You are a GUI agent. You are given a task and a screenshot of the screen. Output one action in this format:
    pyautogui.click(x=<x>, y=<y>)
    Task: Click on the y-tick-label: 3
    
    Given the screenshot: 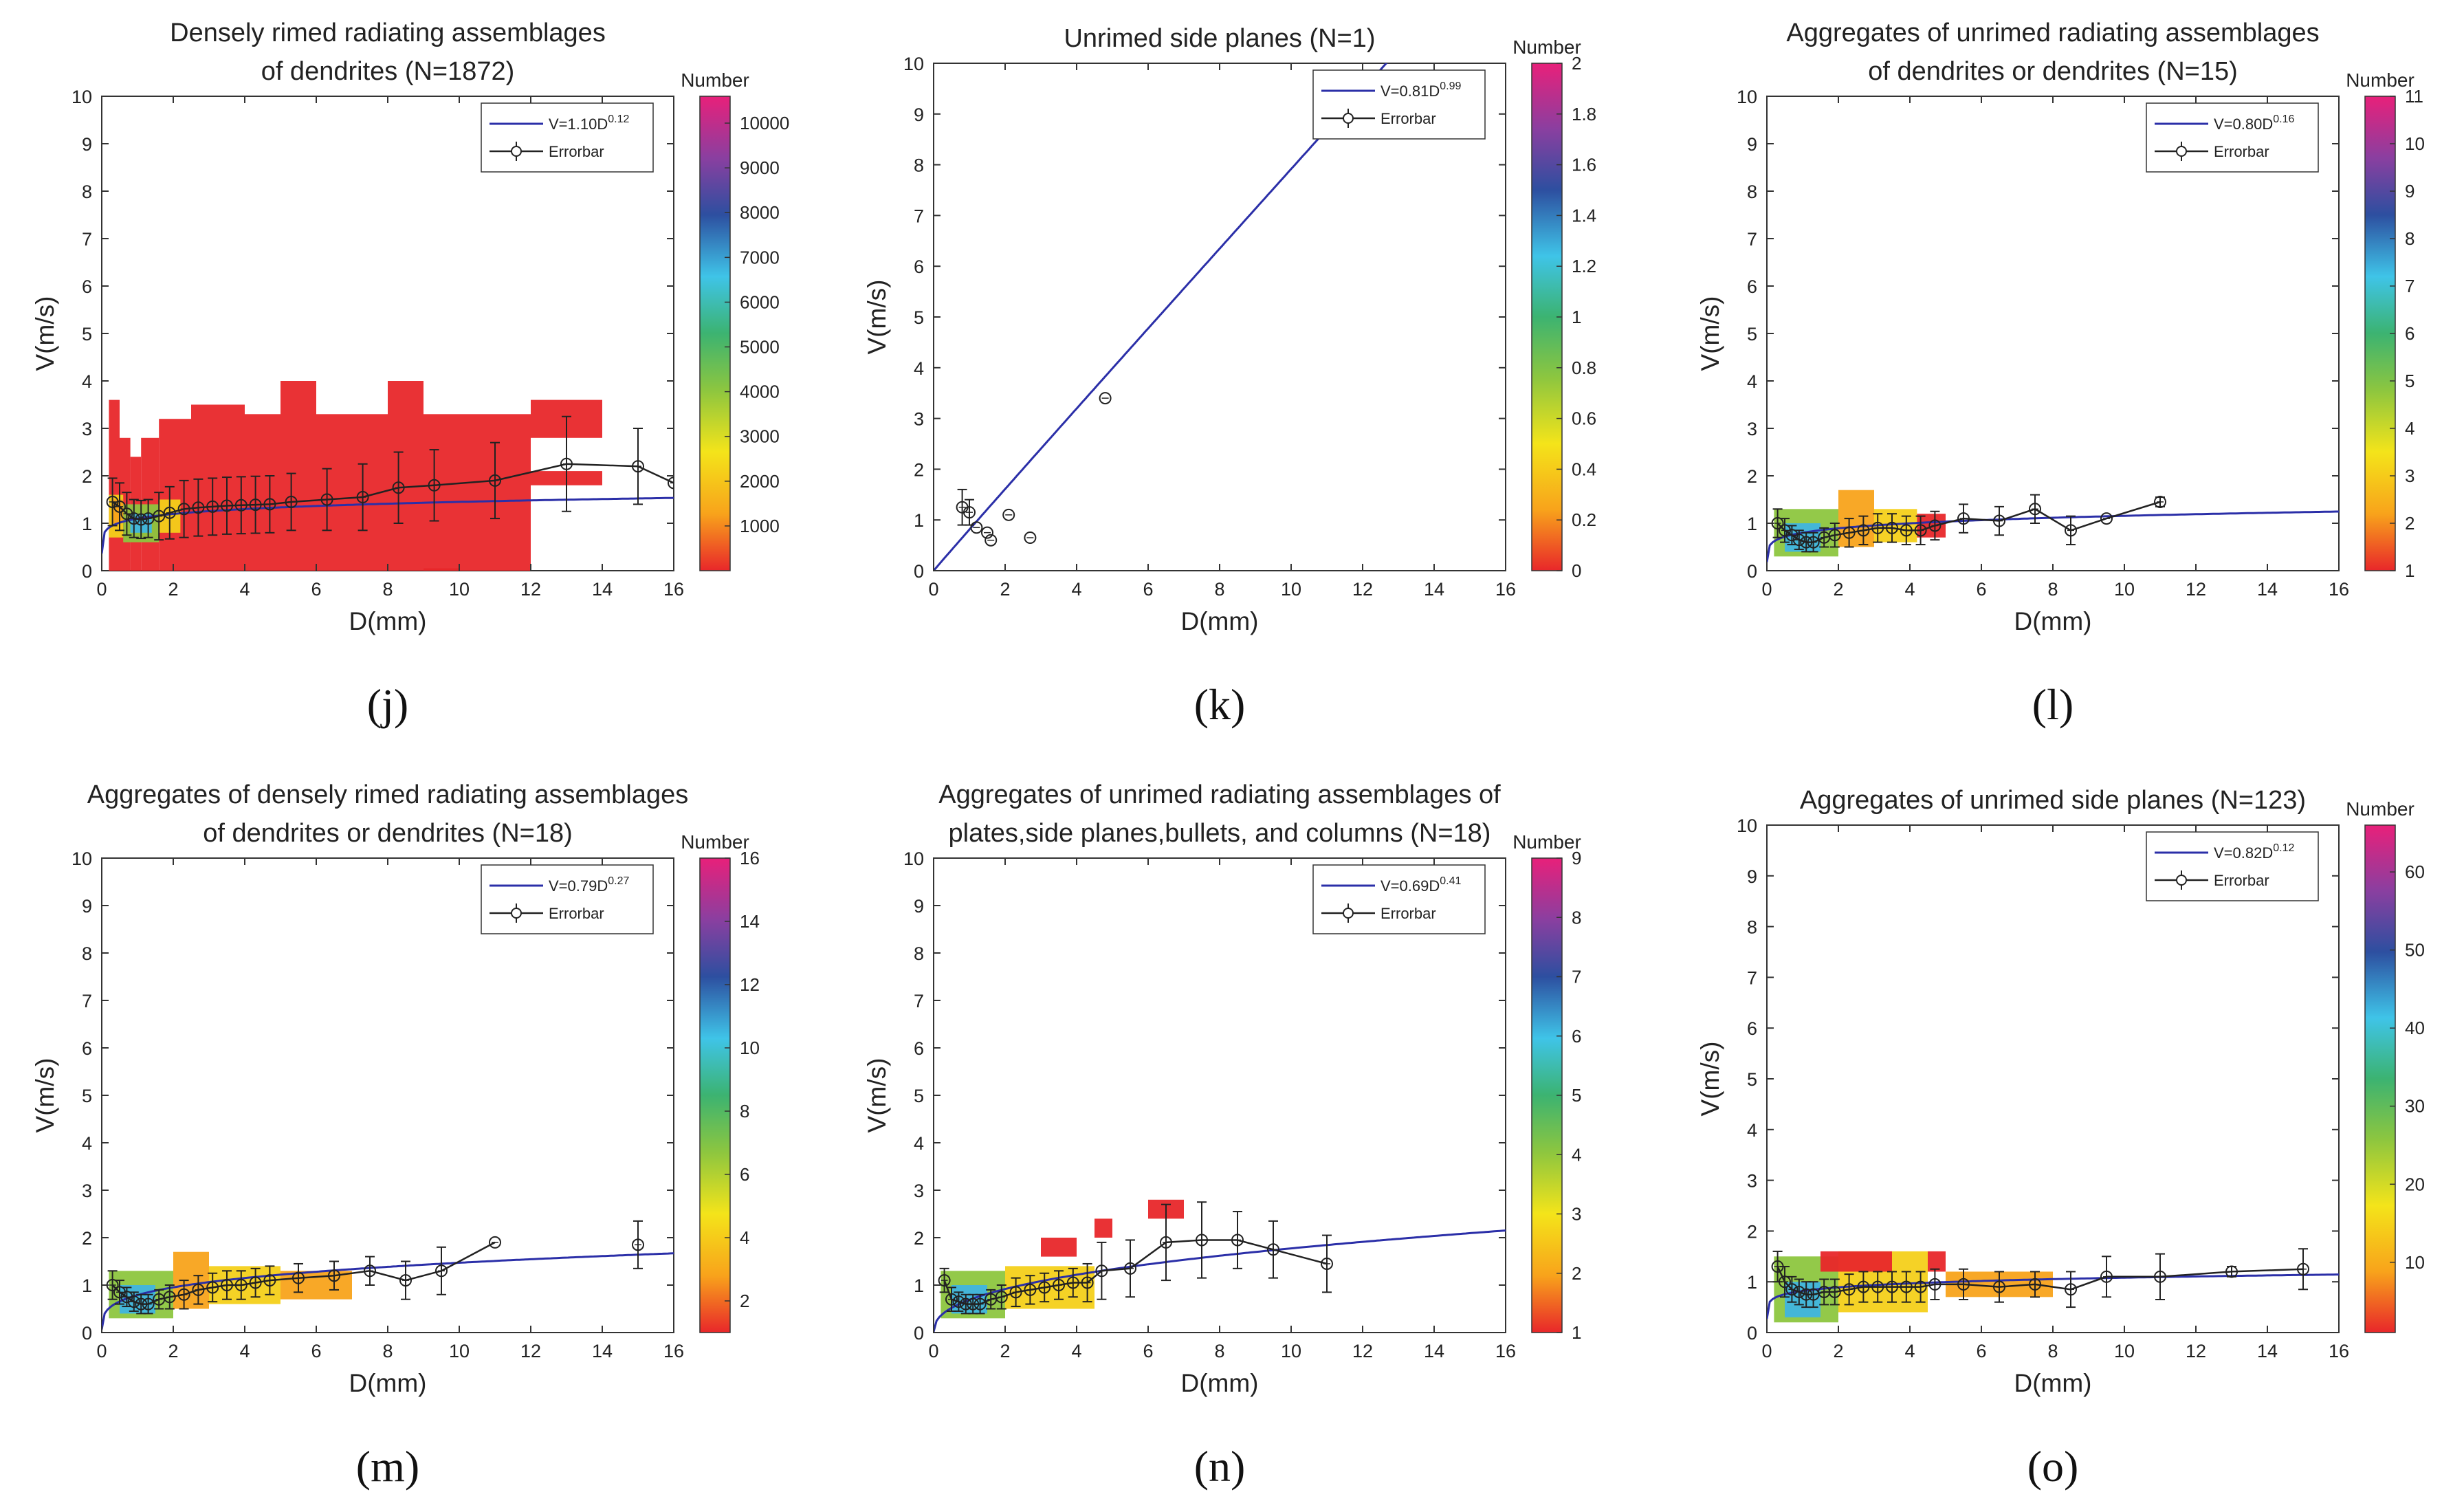 What is the action you would take?
    pyautogui.click(x=87, y=1191)
    